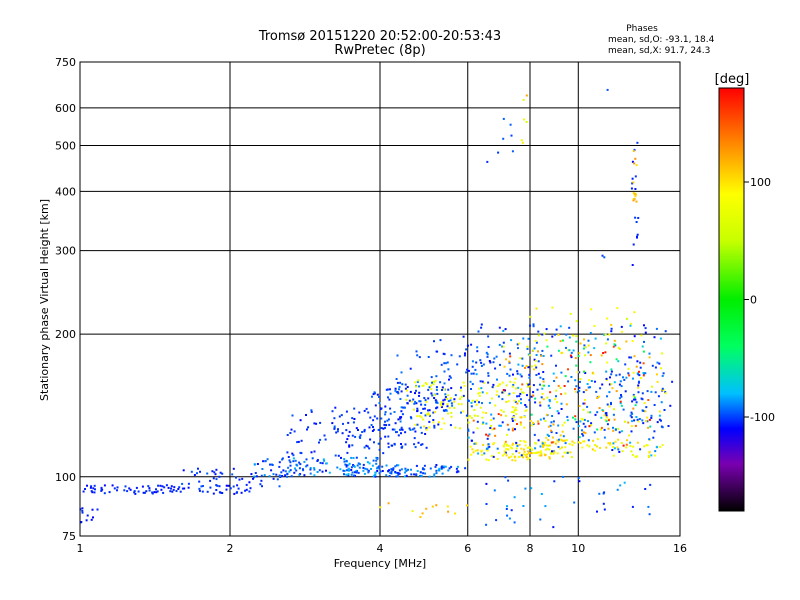 This screenshot has height=600, width=800. I want to click on colorbar-ticks: 100 0 -100, so click(759, 300).